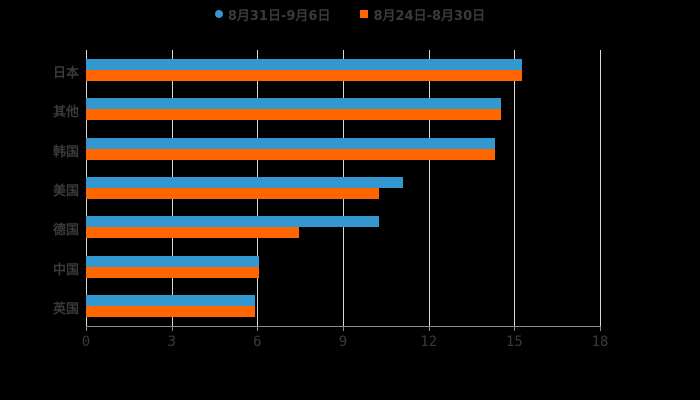  What do you see at coordinates (429, 16) in the screenshot?
I see `legend-label: 8月24日-8月30日` at bounding box center [429, 16].